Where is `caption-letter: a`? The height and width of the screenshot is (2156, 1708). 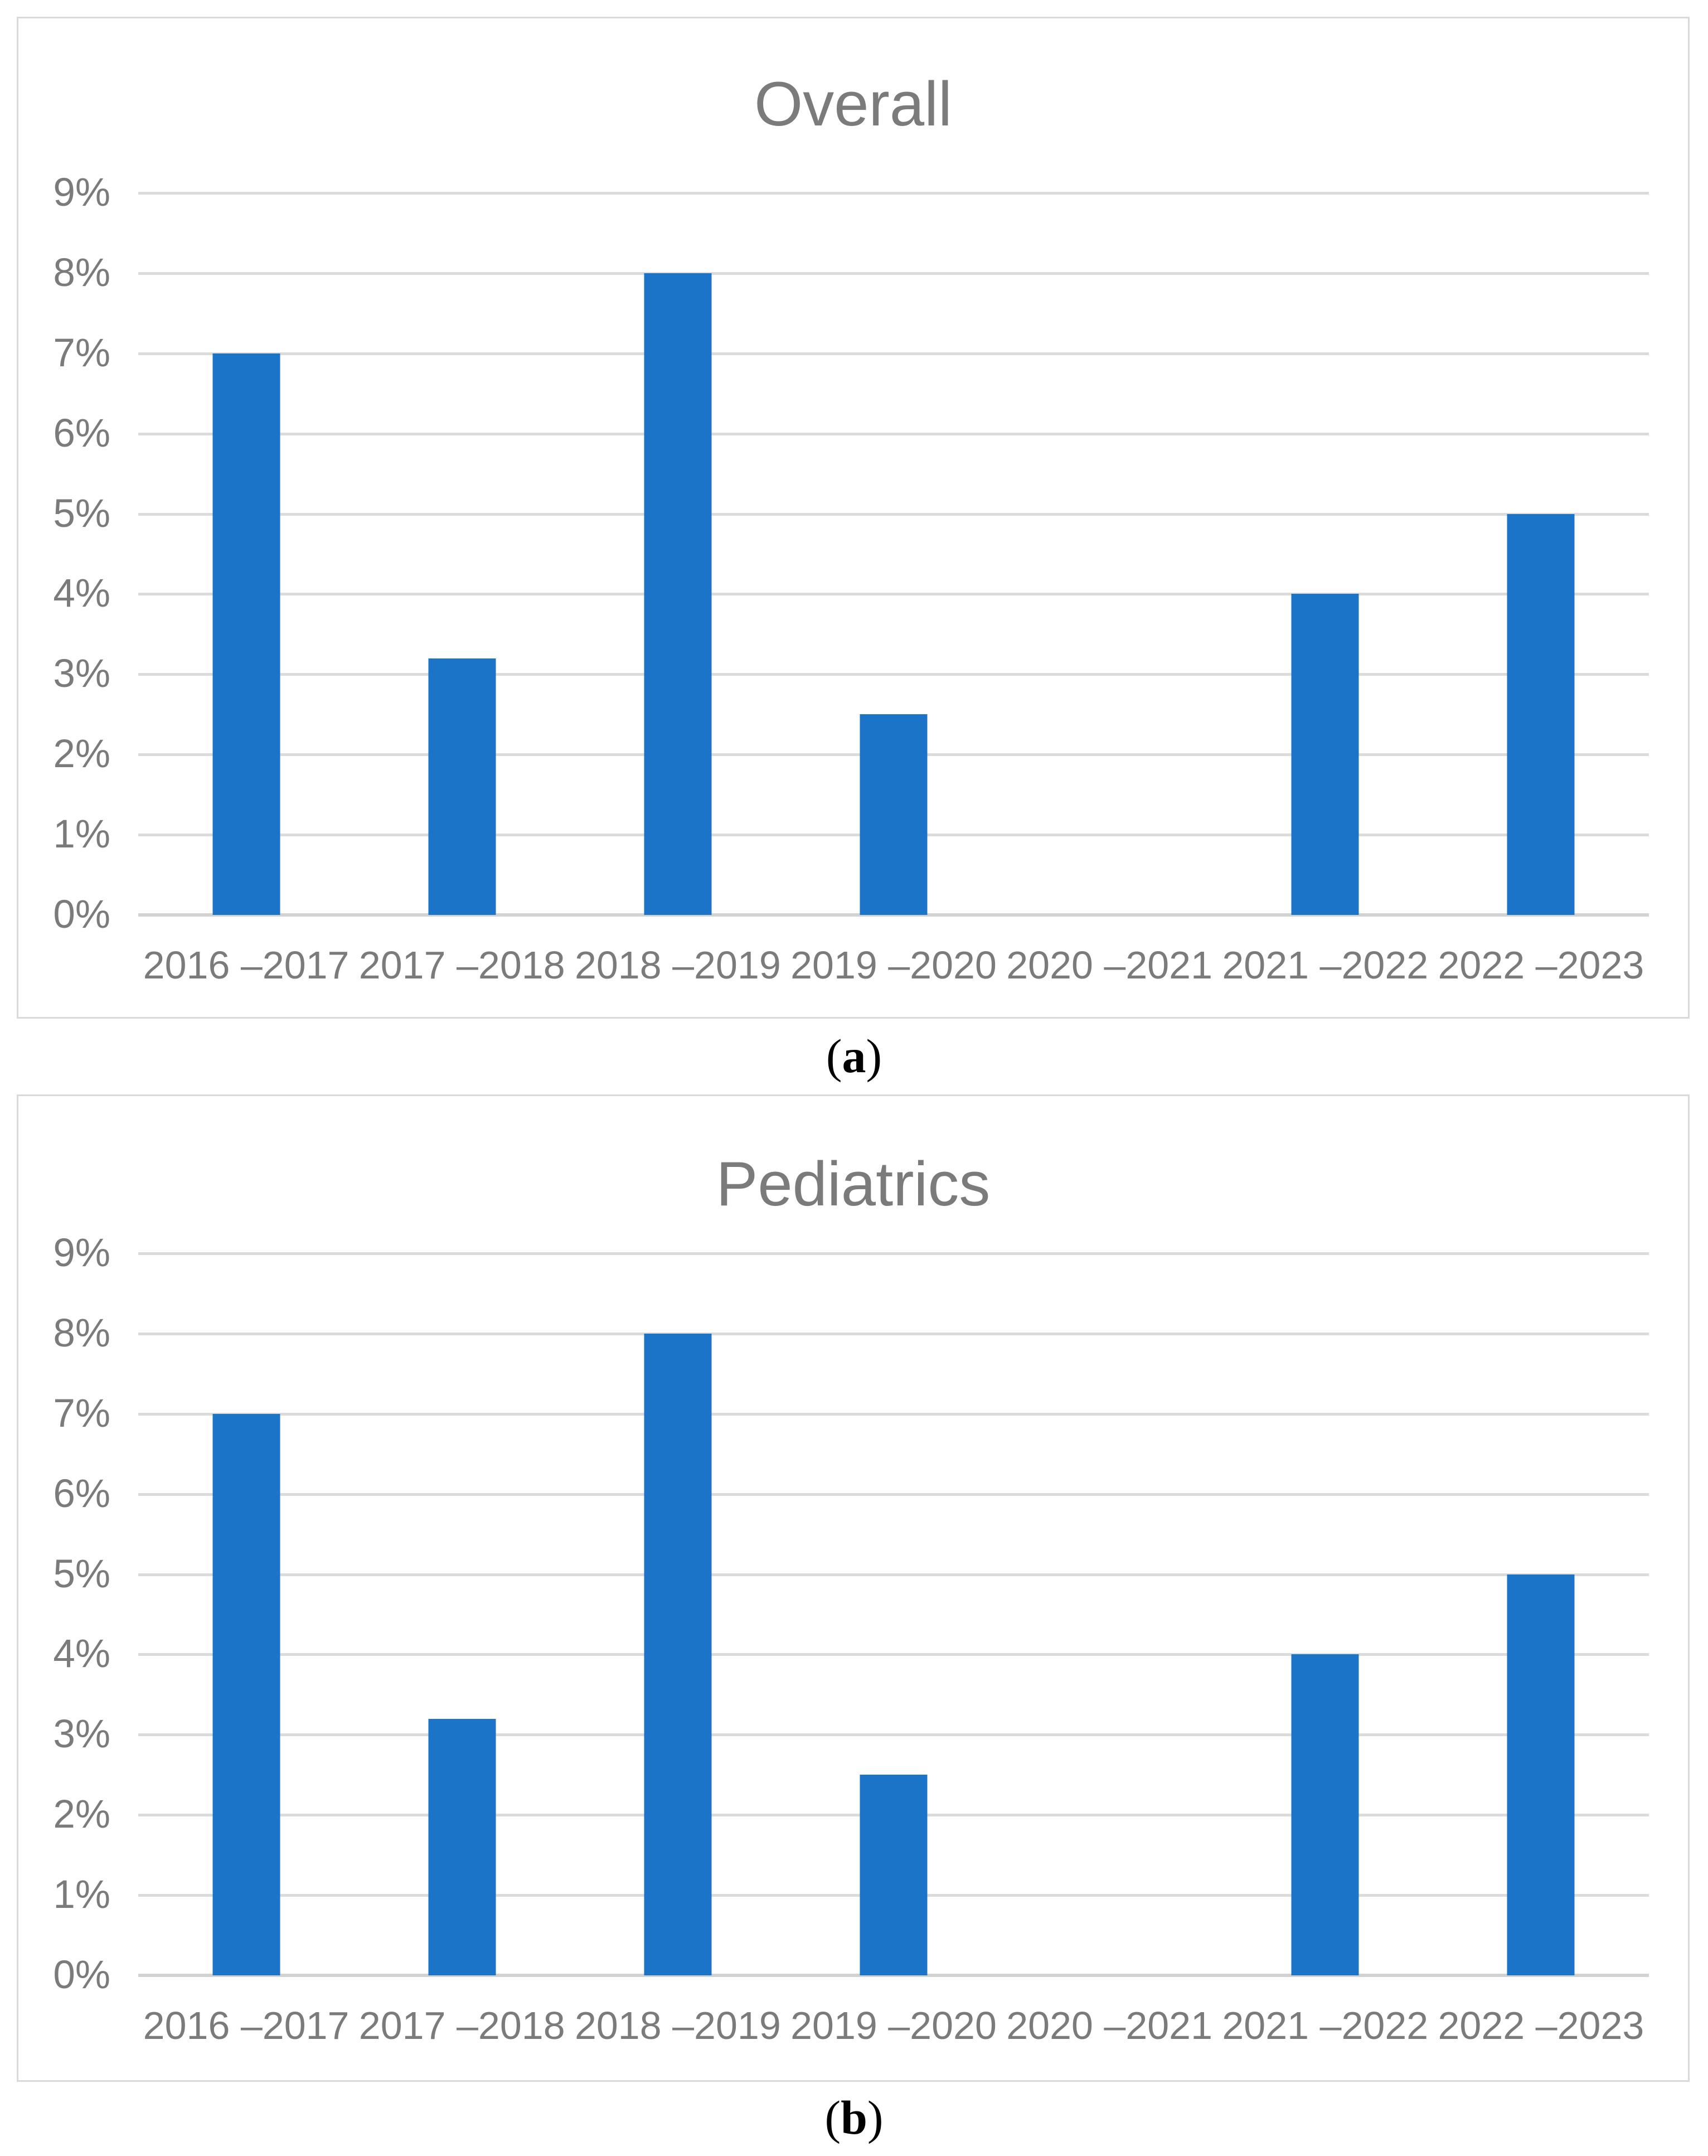 caption-letter: a is located at coordinates (854, 1056).